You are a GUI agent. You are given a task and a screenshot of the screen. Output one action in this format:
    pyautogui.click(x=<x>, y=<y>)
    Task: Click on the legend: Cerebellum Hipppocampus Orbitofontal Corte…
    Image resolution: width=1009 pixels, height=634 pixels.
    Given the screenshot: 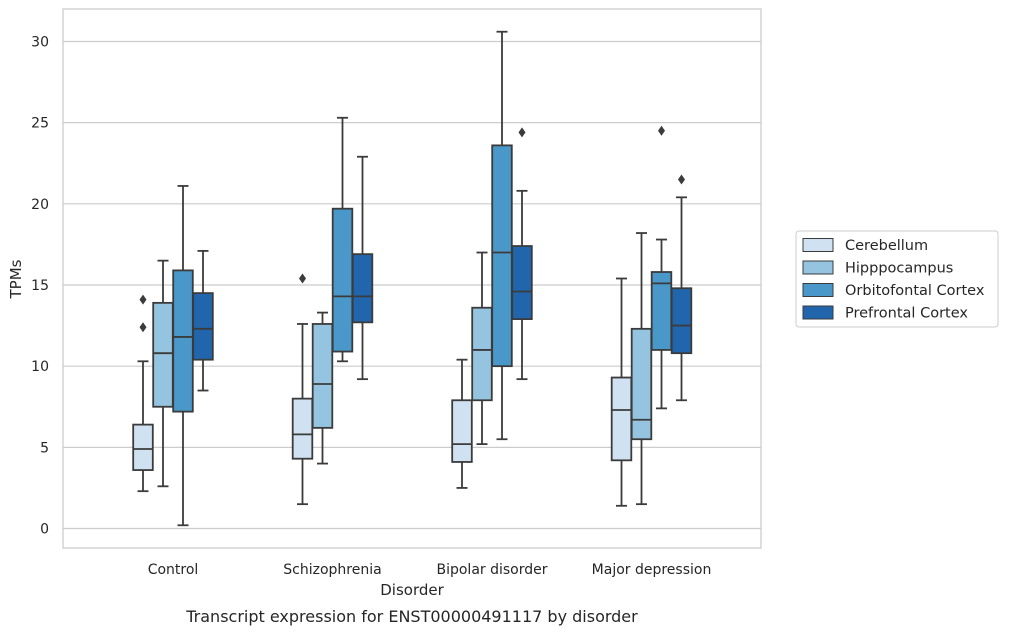 What is the action you would take?
    pyautogui.click(x=897, y=279)
    